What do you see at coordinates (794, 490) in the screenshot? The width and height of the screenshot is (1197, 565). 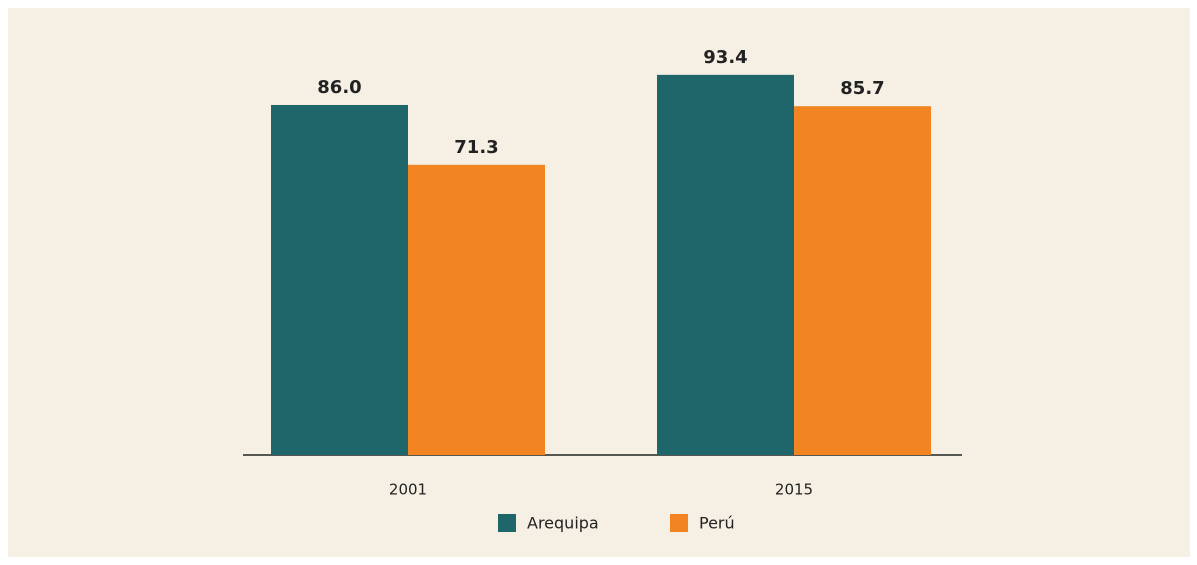 I see `x-tick-label: 2015` at bounding box center [794, 490].